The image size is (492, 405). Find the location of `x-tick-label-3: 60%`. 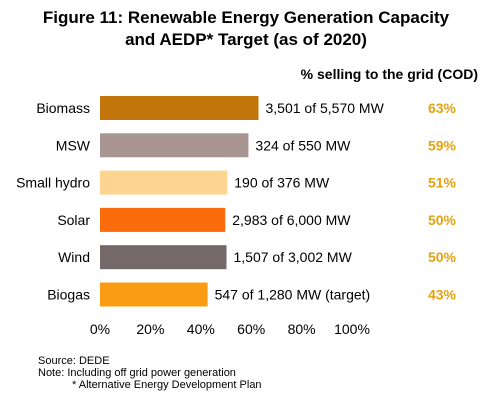

x-tick-label-3: 60% is located at coordinates (251, 329).